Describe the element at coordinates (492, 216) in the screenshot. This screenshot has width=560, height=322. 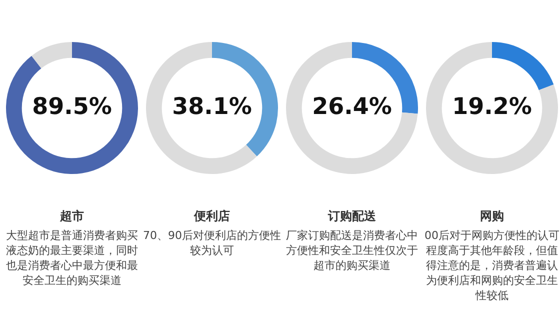
I see `text: 网购` at that location.